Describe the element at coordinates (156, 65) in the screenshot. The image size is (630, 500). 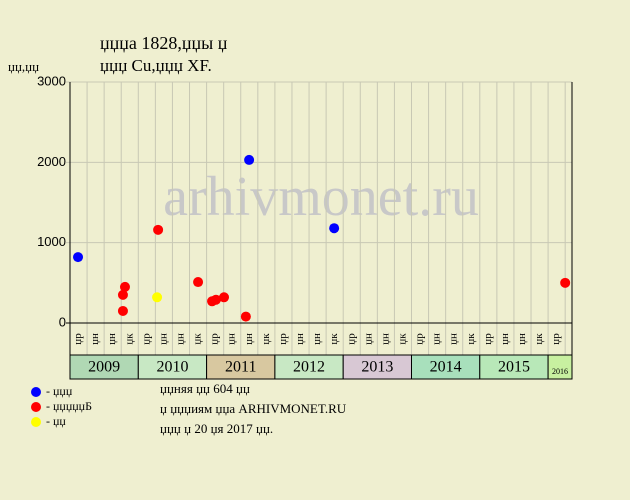
I see `chart-subtitle: џџџ Cu,џџџ XF.` at that location.